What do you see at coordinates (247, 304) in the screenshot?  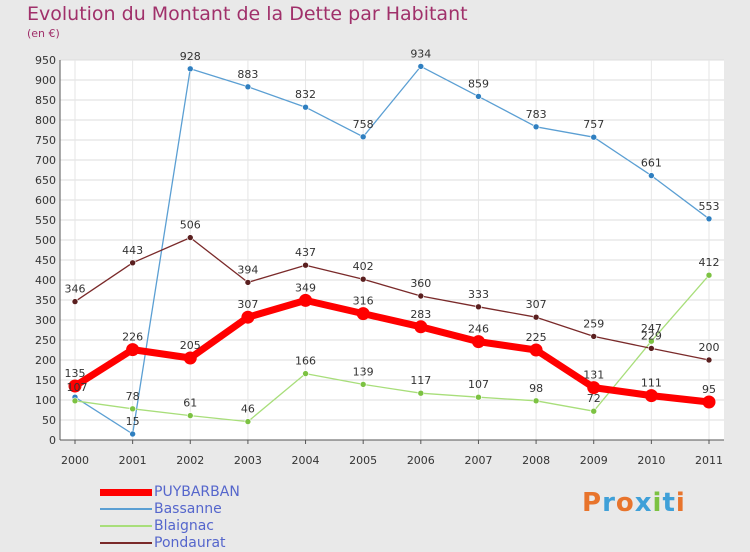 I see `data-label-puybarban: 307` at bounding box center [247, 304].